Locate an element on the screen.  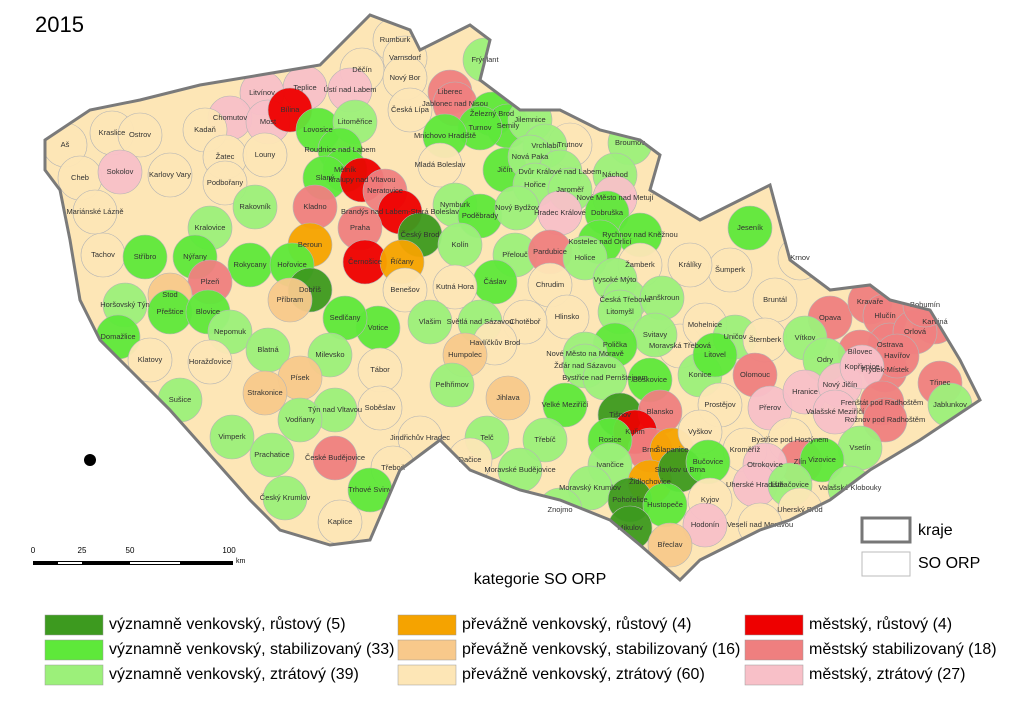
region-label: Světlá nad Sázavou is located at coordinates (480, 321).